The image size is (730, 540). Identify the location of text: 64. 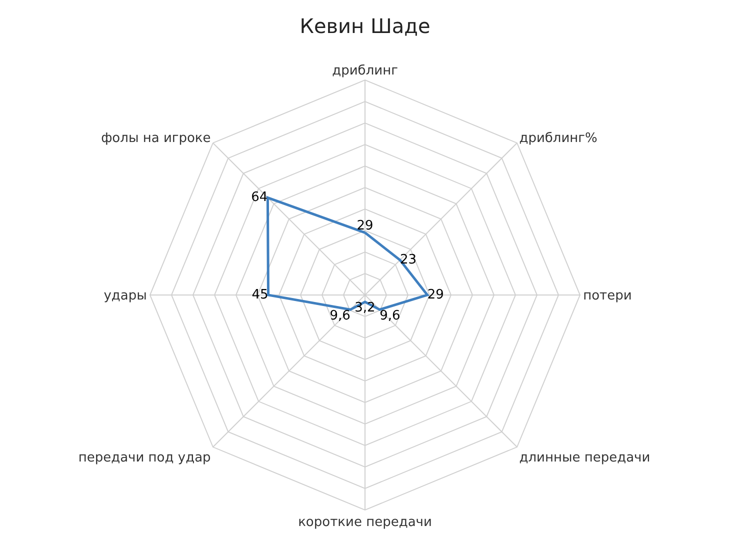
(259, 197).